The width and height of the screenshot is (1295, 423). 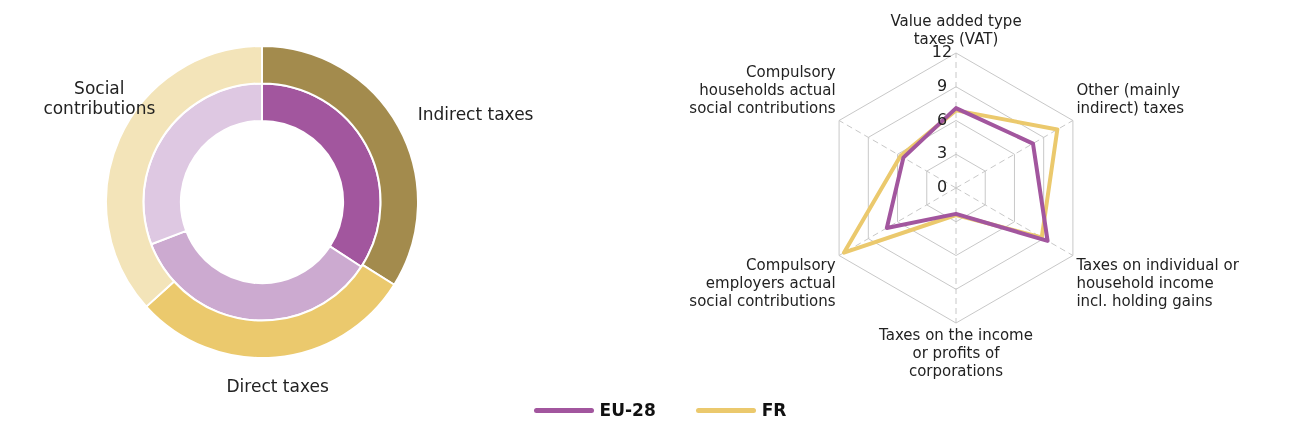 What do you see at coordinates (1130, 99) in the screenshot?
I see `spoke-label: Other (mainly indirect) taxes` at bounding box center [1130, 99].